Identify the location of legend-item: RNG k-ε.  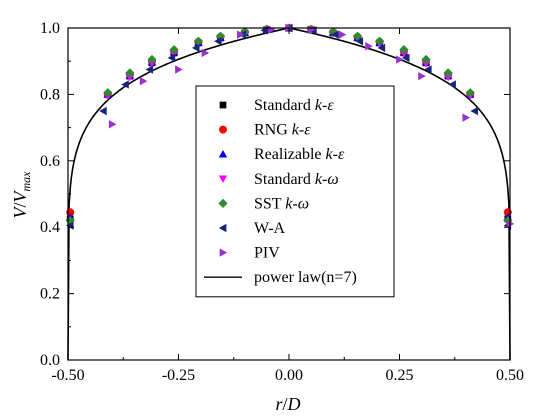
(265, 130).